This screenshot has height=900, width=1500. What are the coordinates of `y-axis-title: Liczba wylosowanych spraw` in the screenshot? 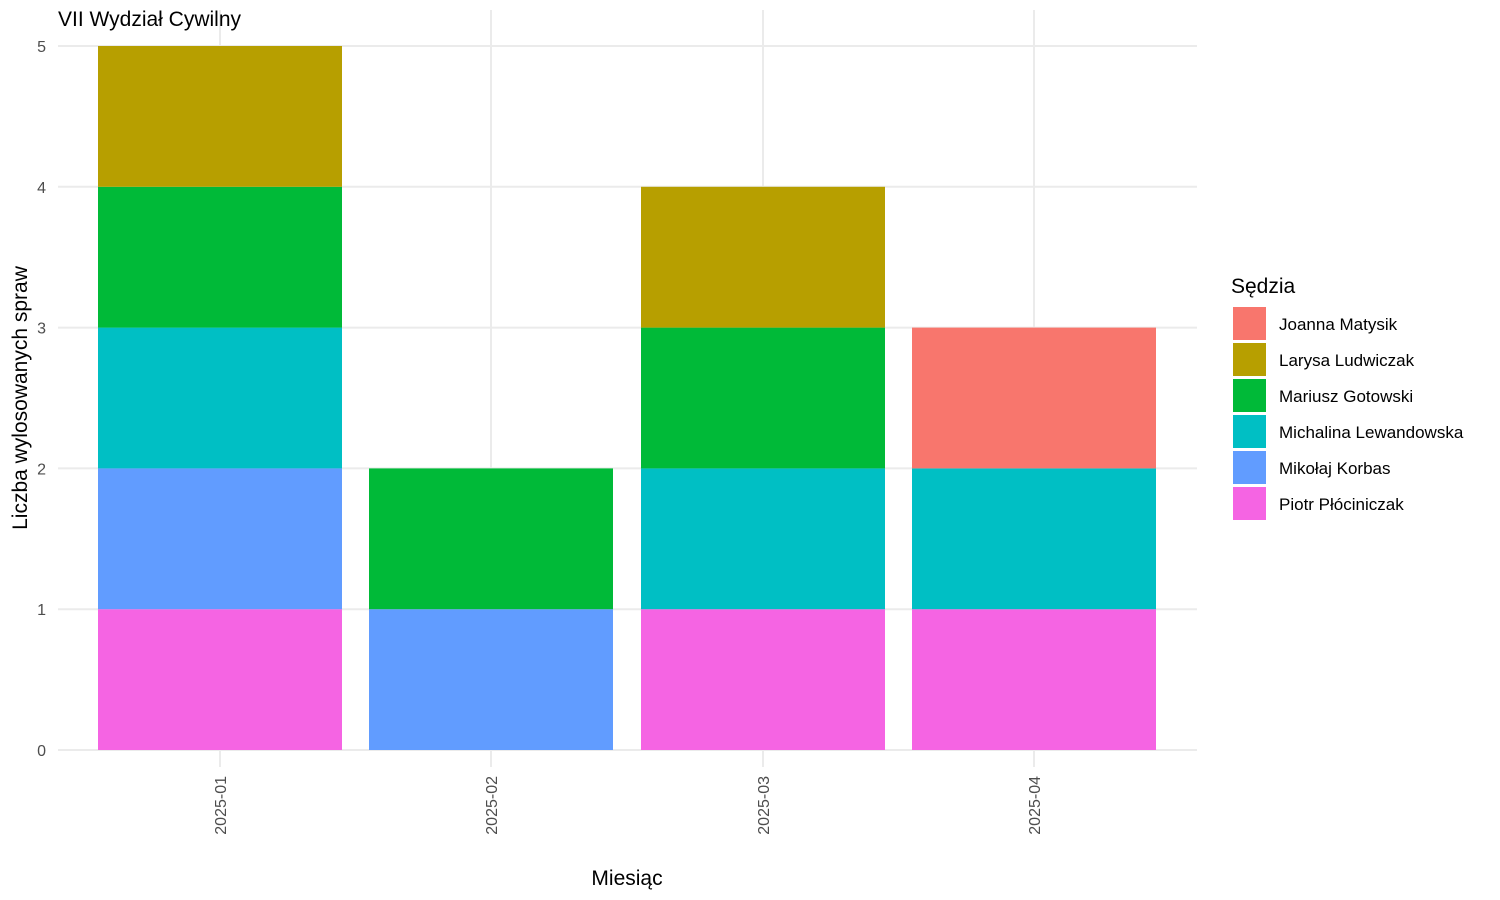 It's located at (20, 397).